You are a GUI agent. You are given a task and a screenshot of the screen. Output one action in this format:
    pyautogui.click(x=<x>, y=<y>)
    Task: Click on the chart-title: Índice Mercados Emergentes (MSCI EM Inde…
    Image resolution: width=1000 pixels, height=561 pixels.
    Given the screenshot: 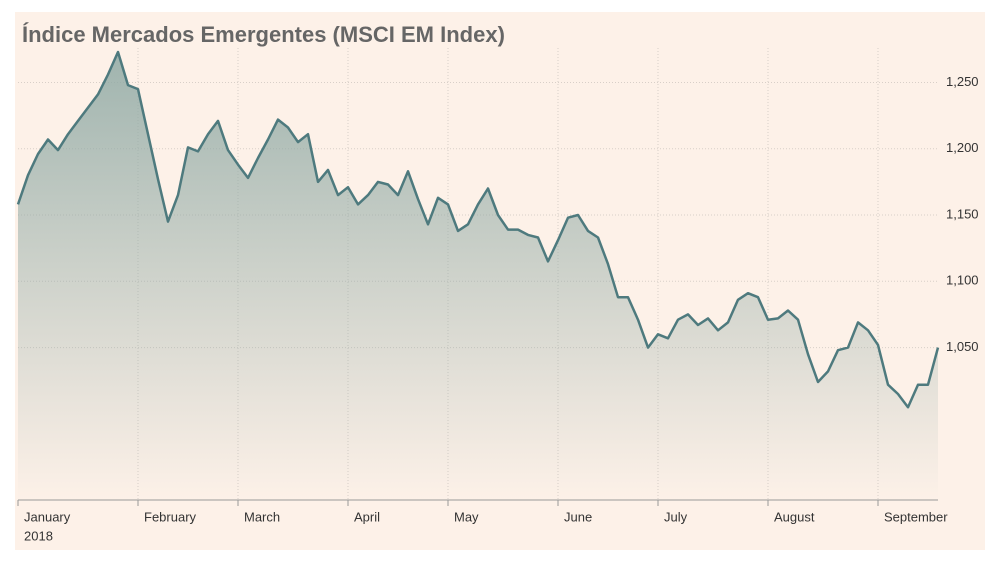 What is the action you would take?
    pyautogui.click(x=263, y=34)
    